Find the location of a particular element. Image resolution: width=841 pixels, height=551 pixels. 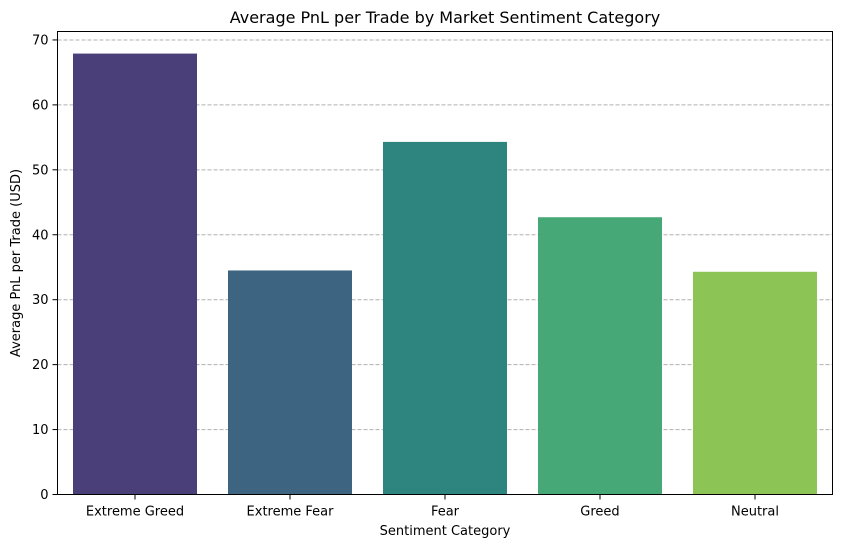

y-tick-label: 70 is located at coordinates (40, 40).